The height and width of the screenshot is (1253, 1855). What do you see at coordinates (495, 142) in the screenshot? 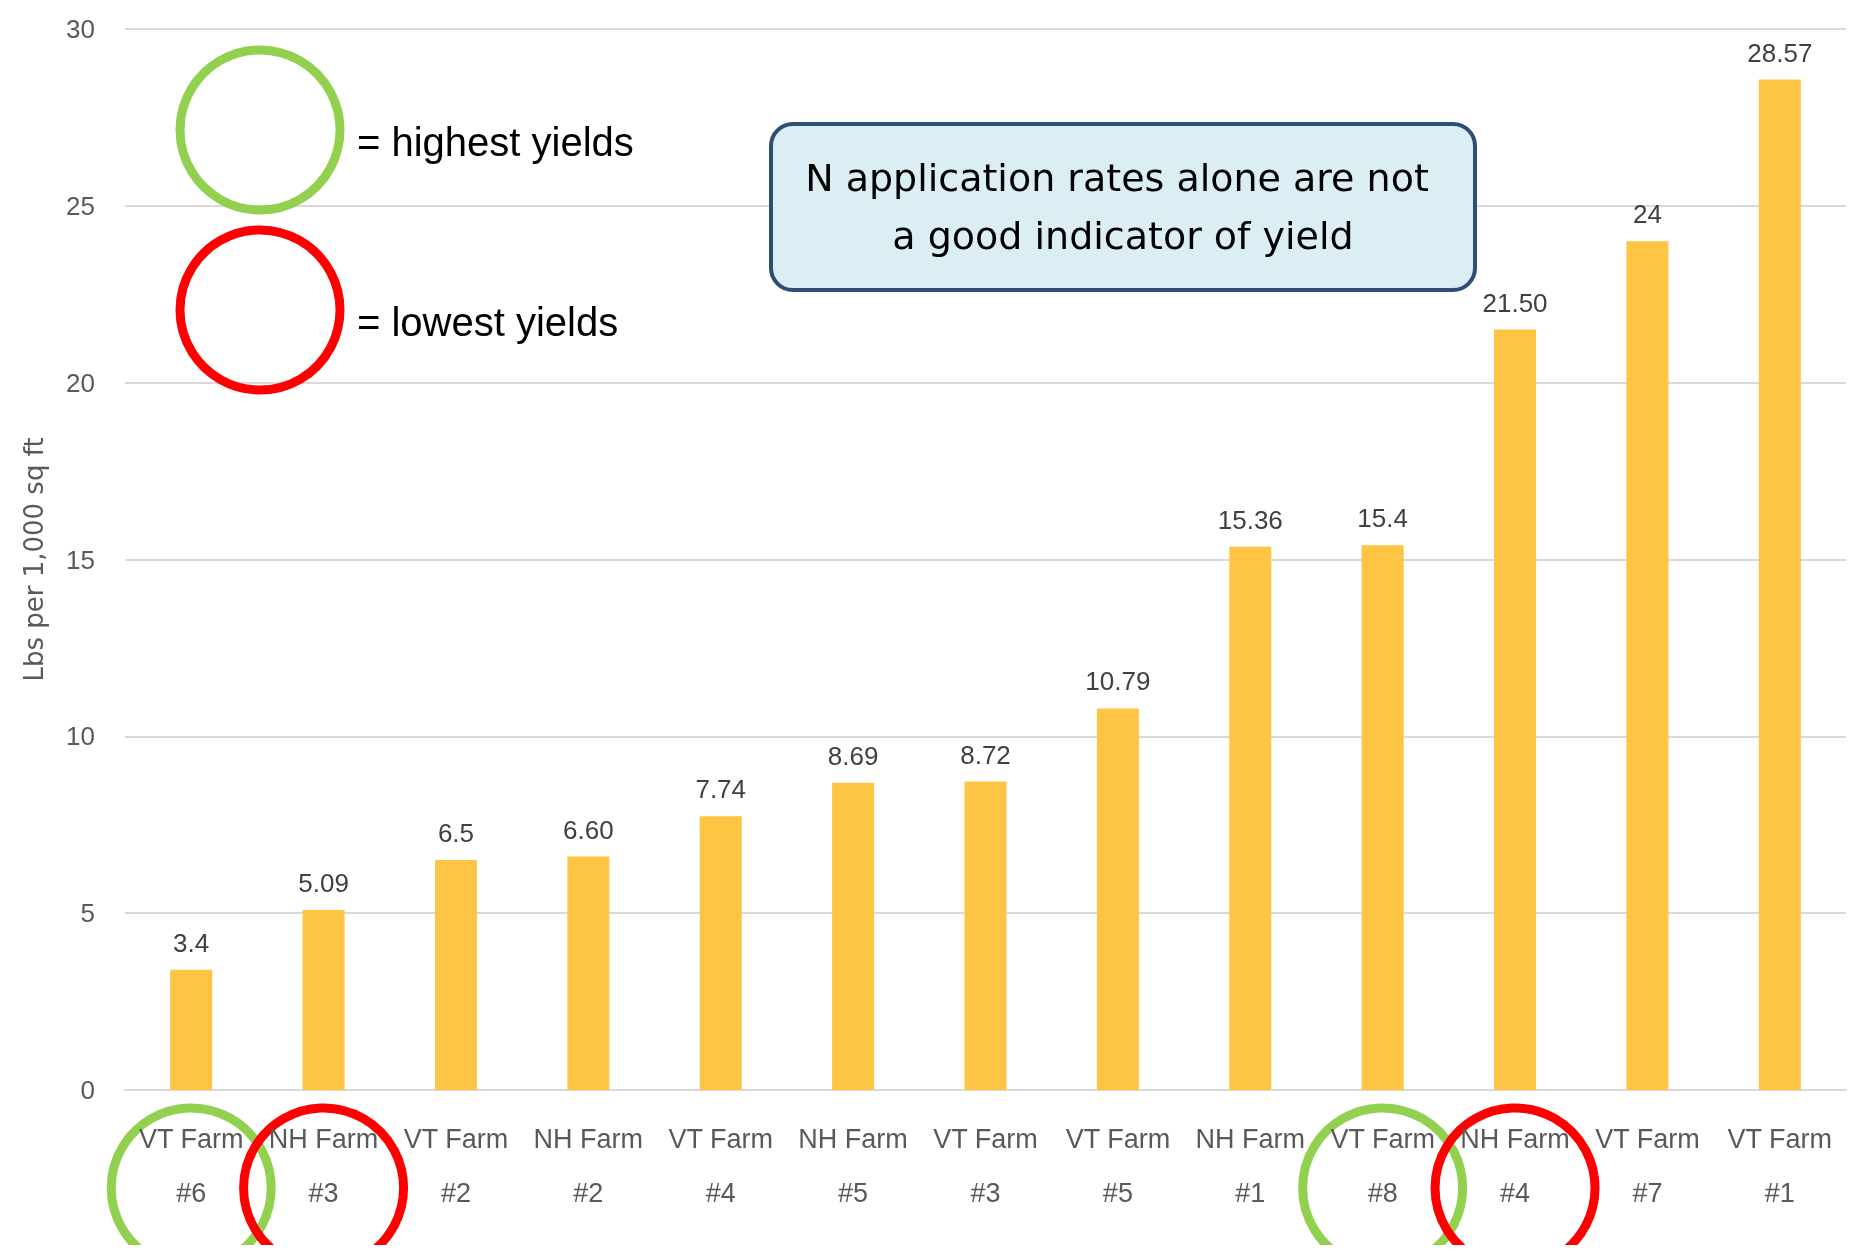
I see `annotation: = highest yields` at bounding box center [495, 142].